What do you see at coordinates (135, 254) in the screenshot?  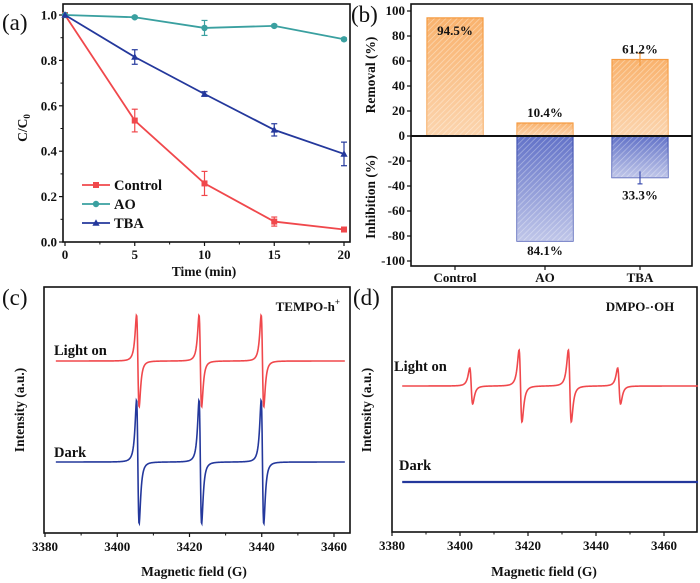 I see `x-tick-label: 5` at bounding box center [135, 254].